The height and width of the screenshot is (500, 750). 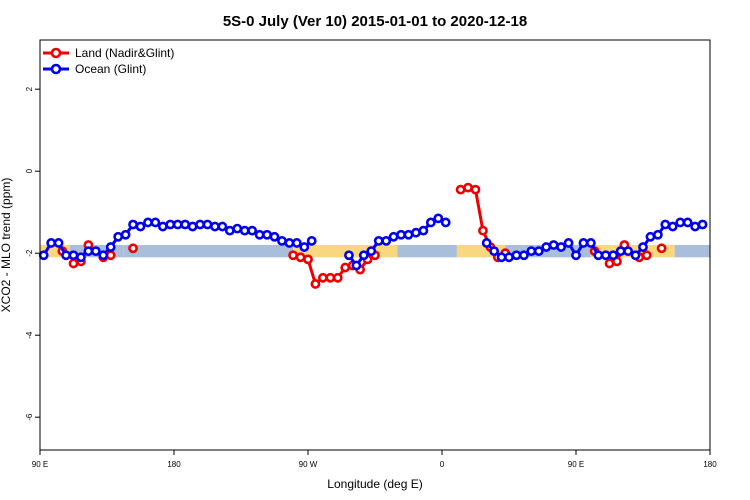 I want to click on legend-item: Ocean (Glint), so click(x=94, y=69).